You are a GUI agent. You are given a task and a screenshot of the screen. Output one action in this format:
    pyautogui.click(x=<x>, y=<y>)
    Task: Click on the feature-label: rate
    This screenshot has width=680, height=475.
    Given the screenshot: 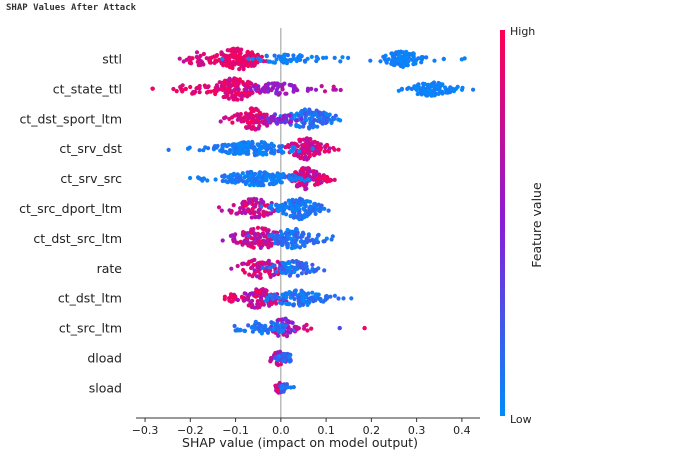 What is the action you would take?
    pyautogui.click(x=110, y=268)
    